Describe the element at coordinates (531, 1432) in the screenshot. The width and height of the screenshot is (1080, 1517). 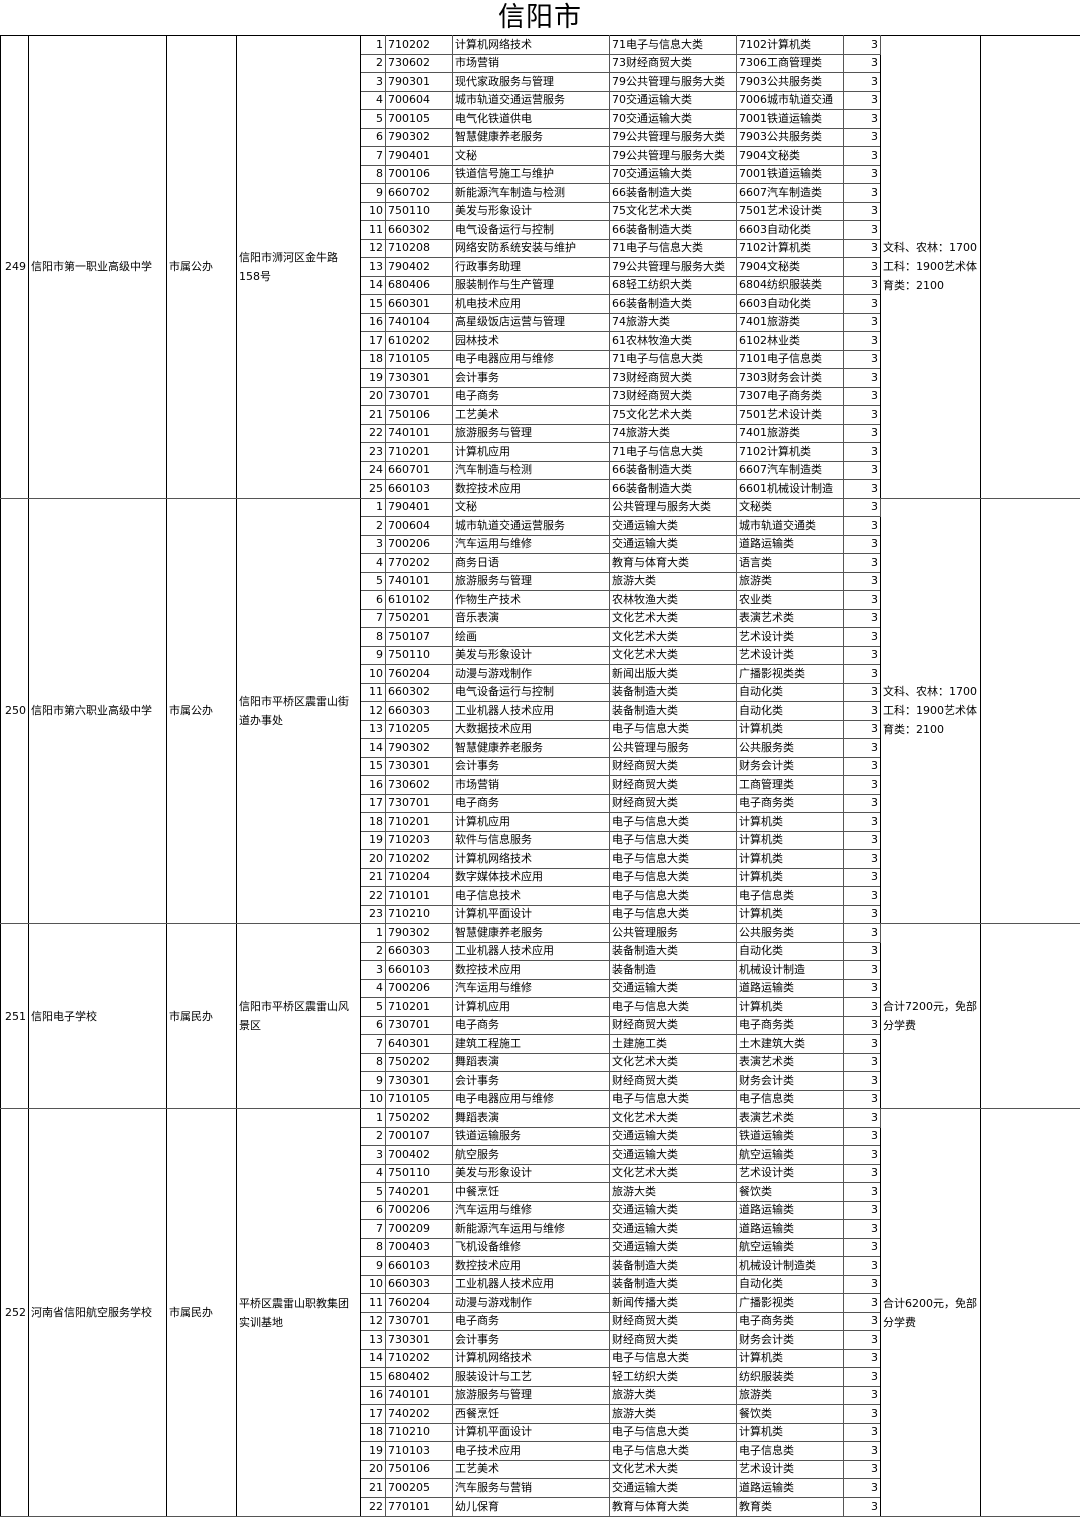
I see `major-name: 计算机平面设计` at that location.